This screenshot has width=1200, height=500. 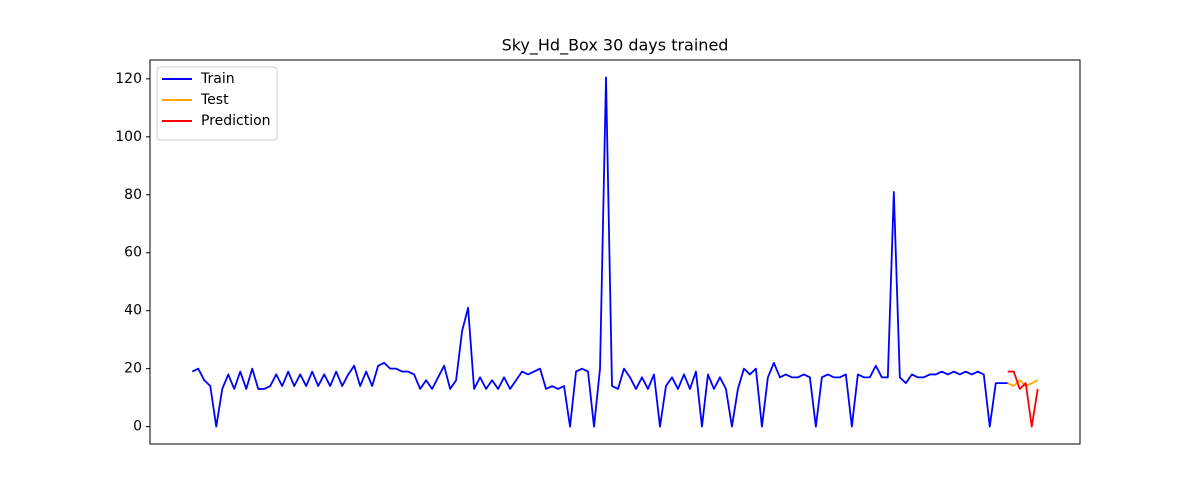 I want to click on legend-label: Prediction, so click(x=236, y=121).